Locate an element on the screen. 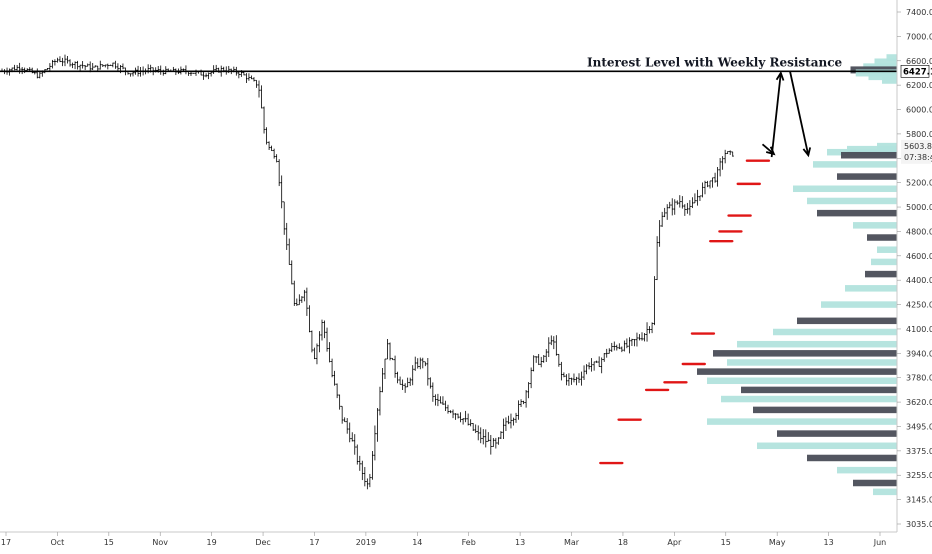  countdown-label: 07:38:40 is located at coordinates (918, 157).